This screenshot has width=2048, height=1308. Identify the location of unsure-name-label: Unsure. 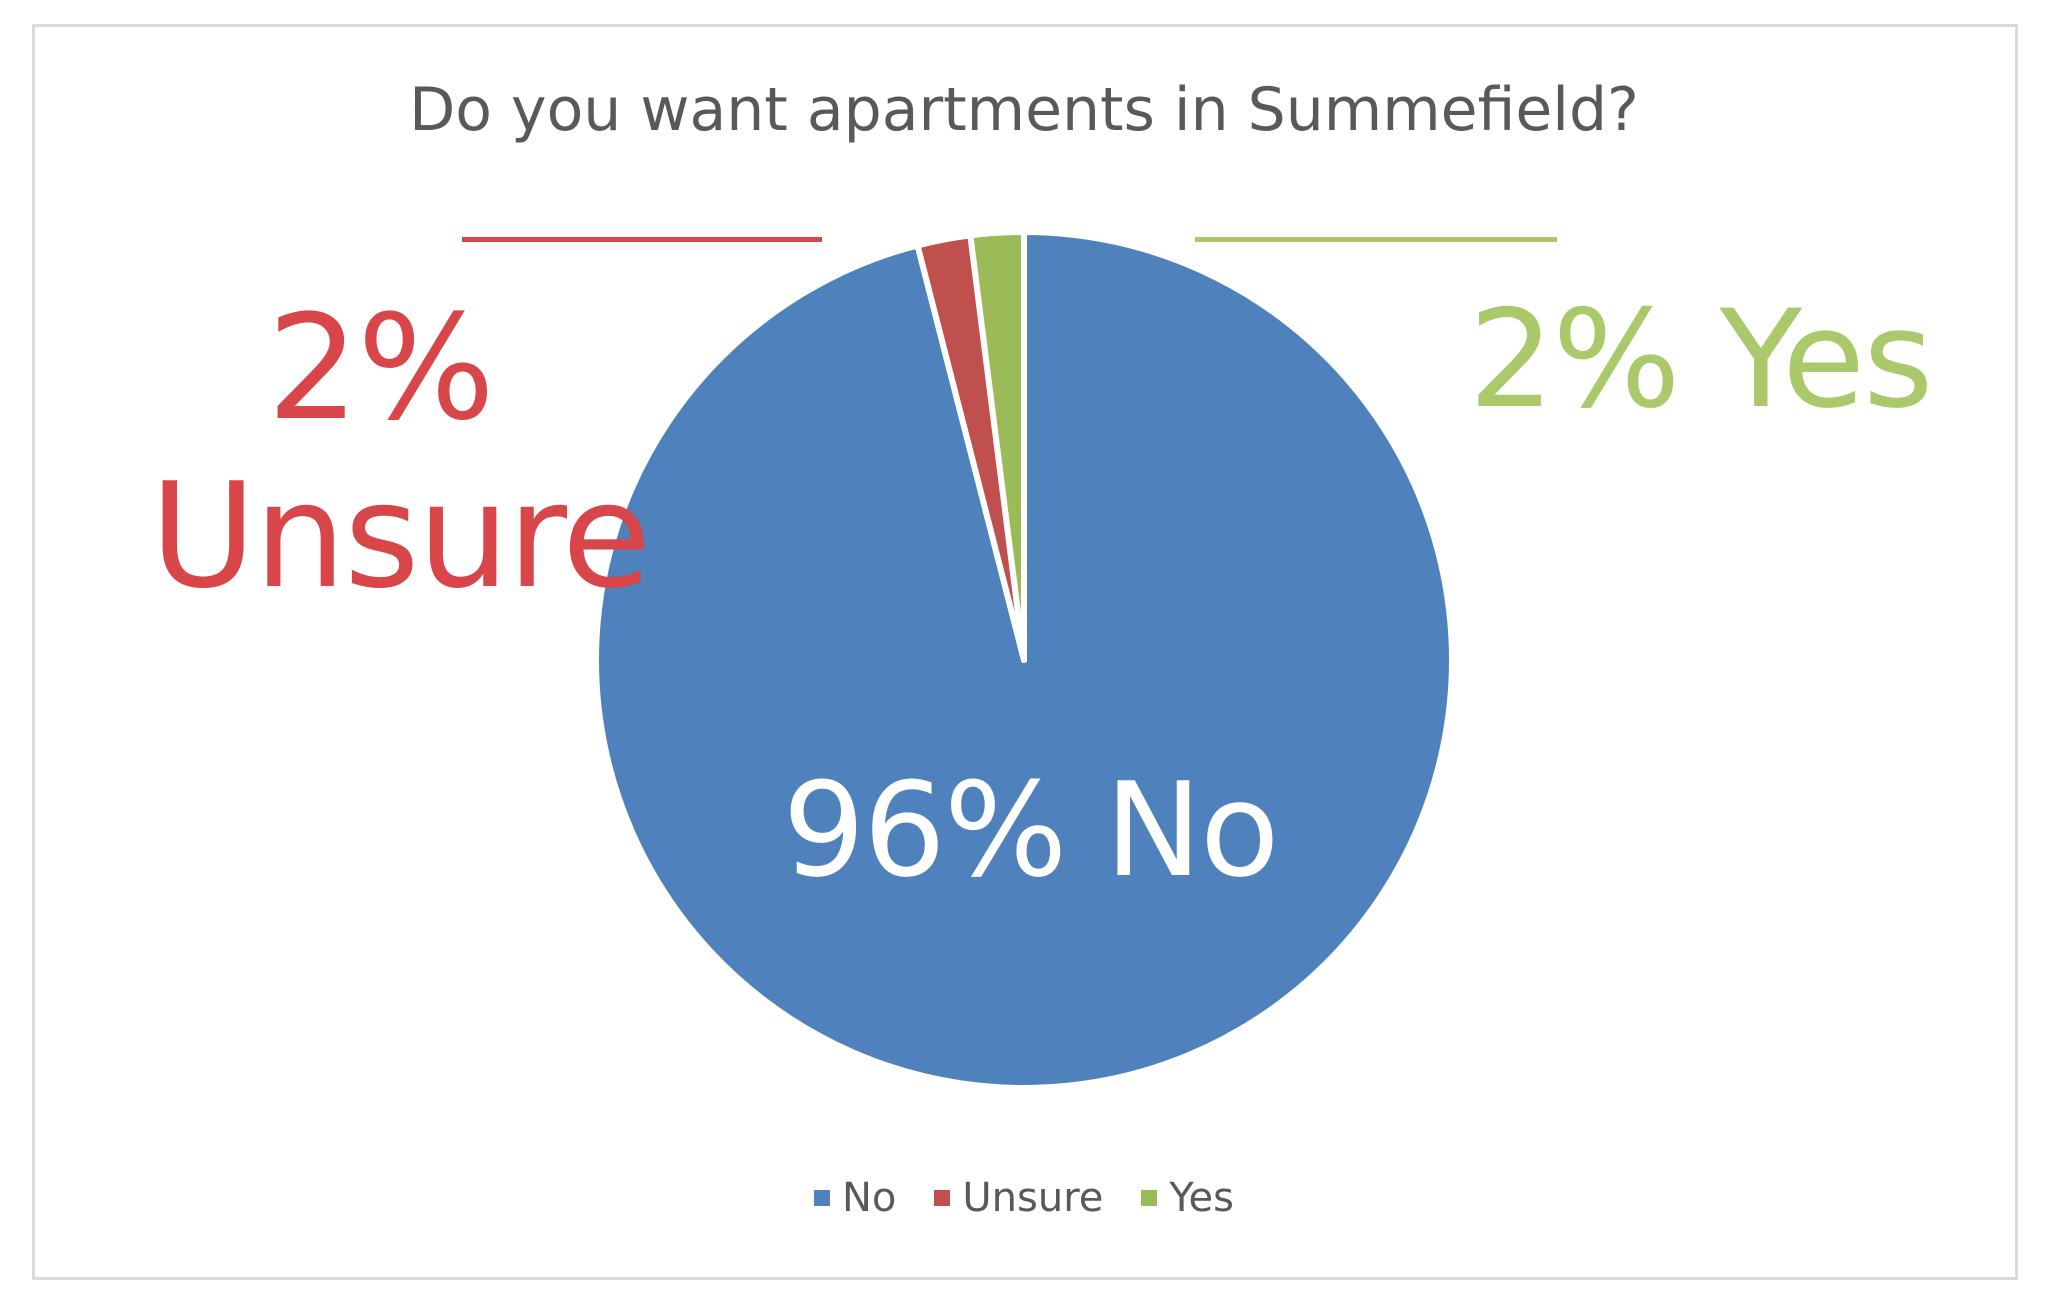
(400, 536).